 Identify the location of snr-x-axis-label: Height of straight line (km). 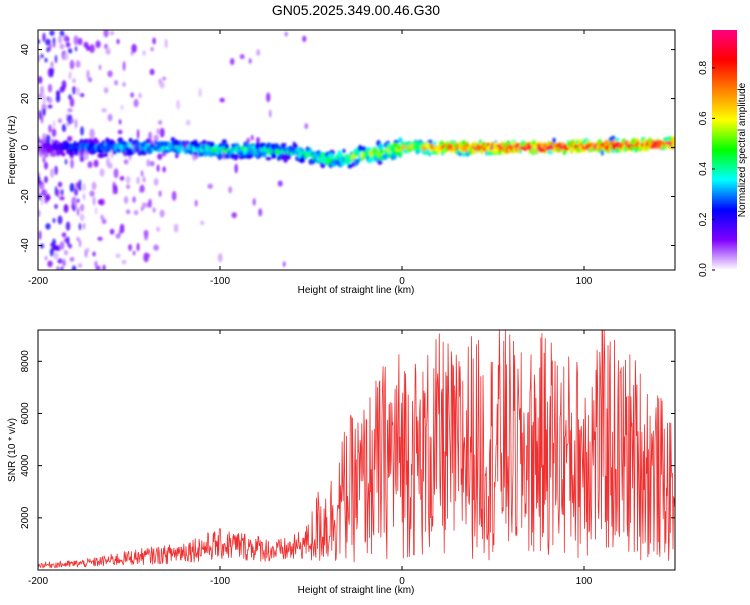
(356, 590).